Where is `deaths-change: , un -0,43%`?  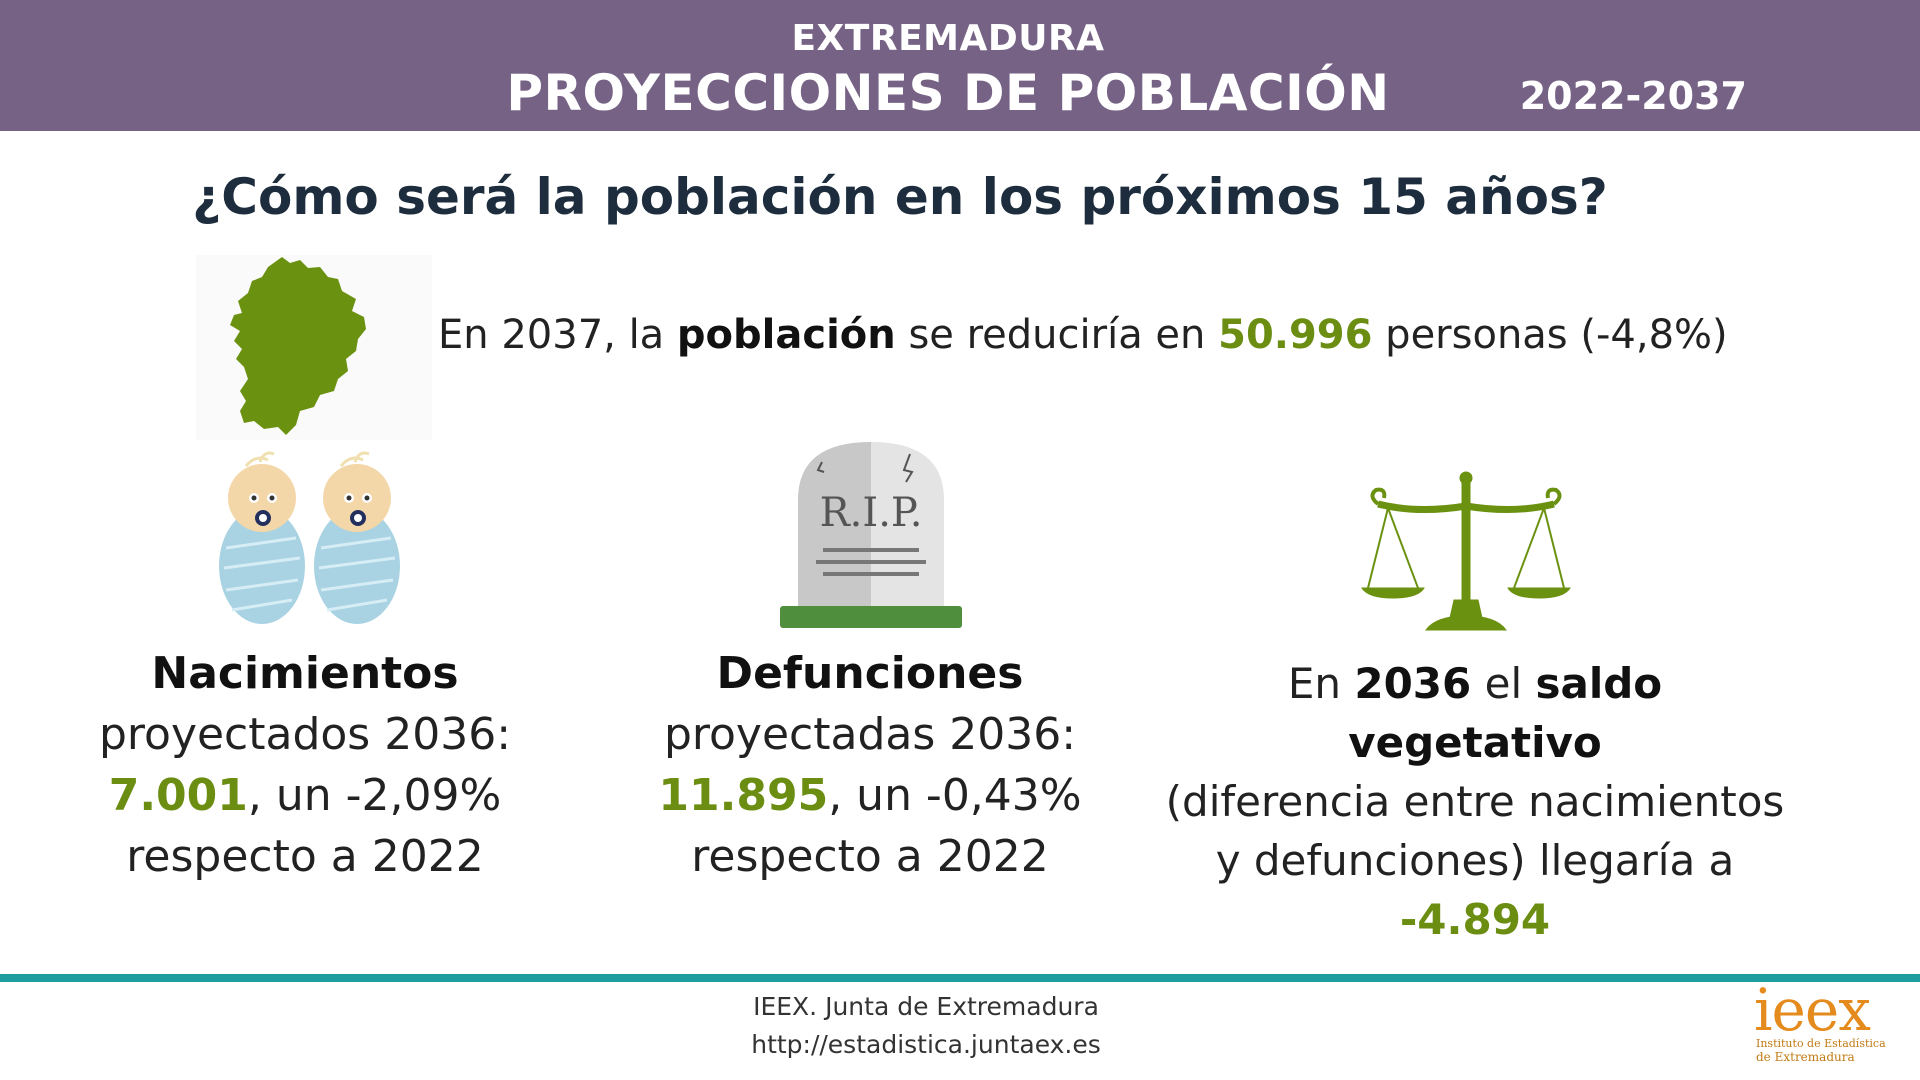
deaths-change: , un -0,43% is located at coordinates (955, 795).